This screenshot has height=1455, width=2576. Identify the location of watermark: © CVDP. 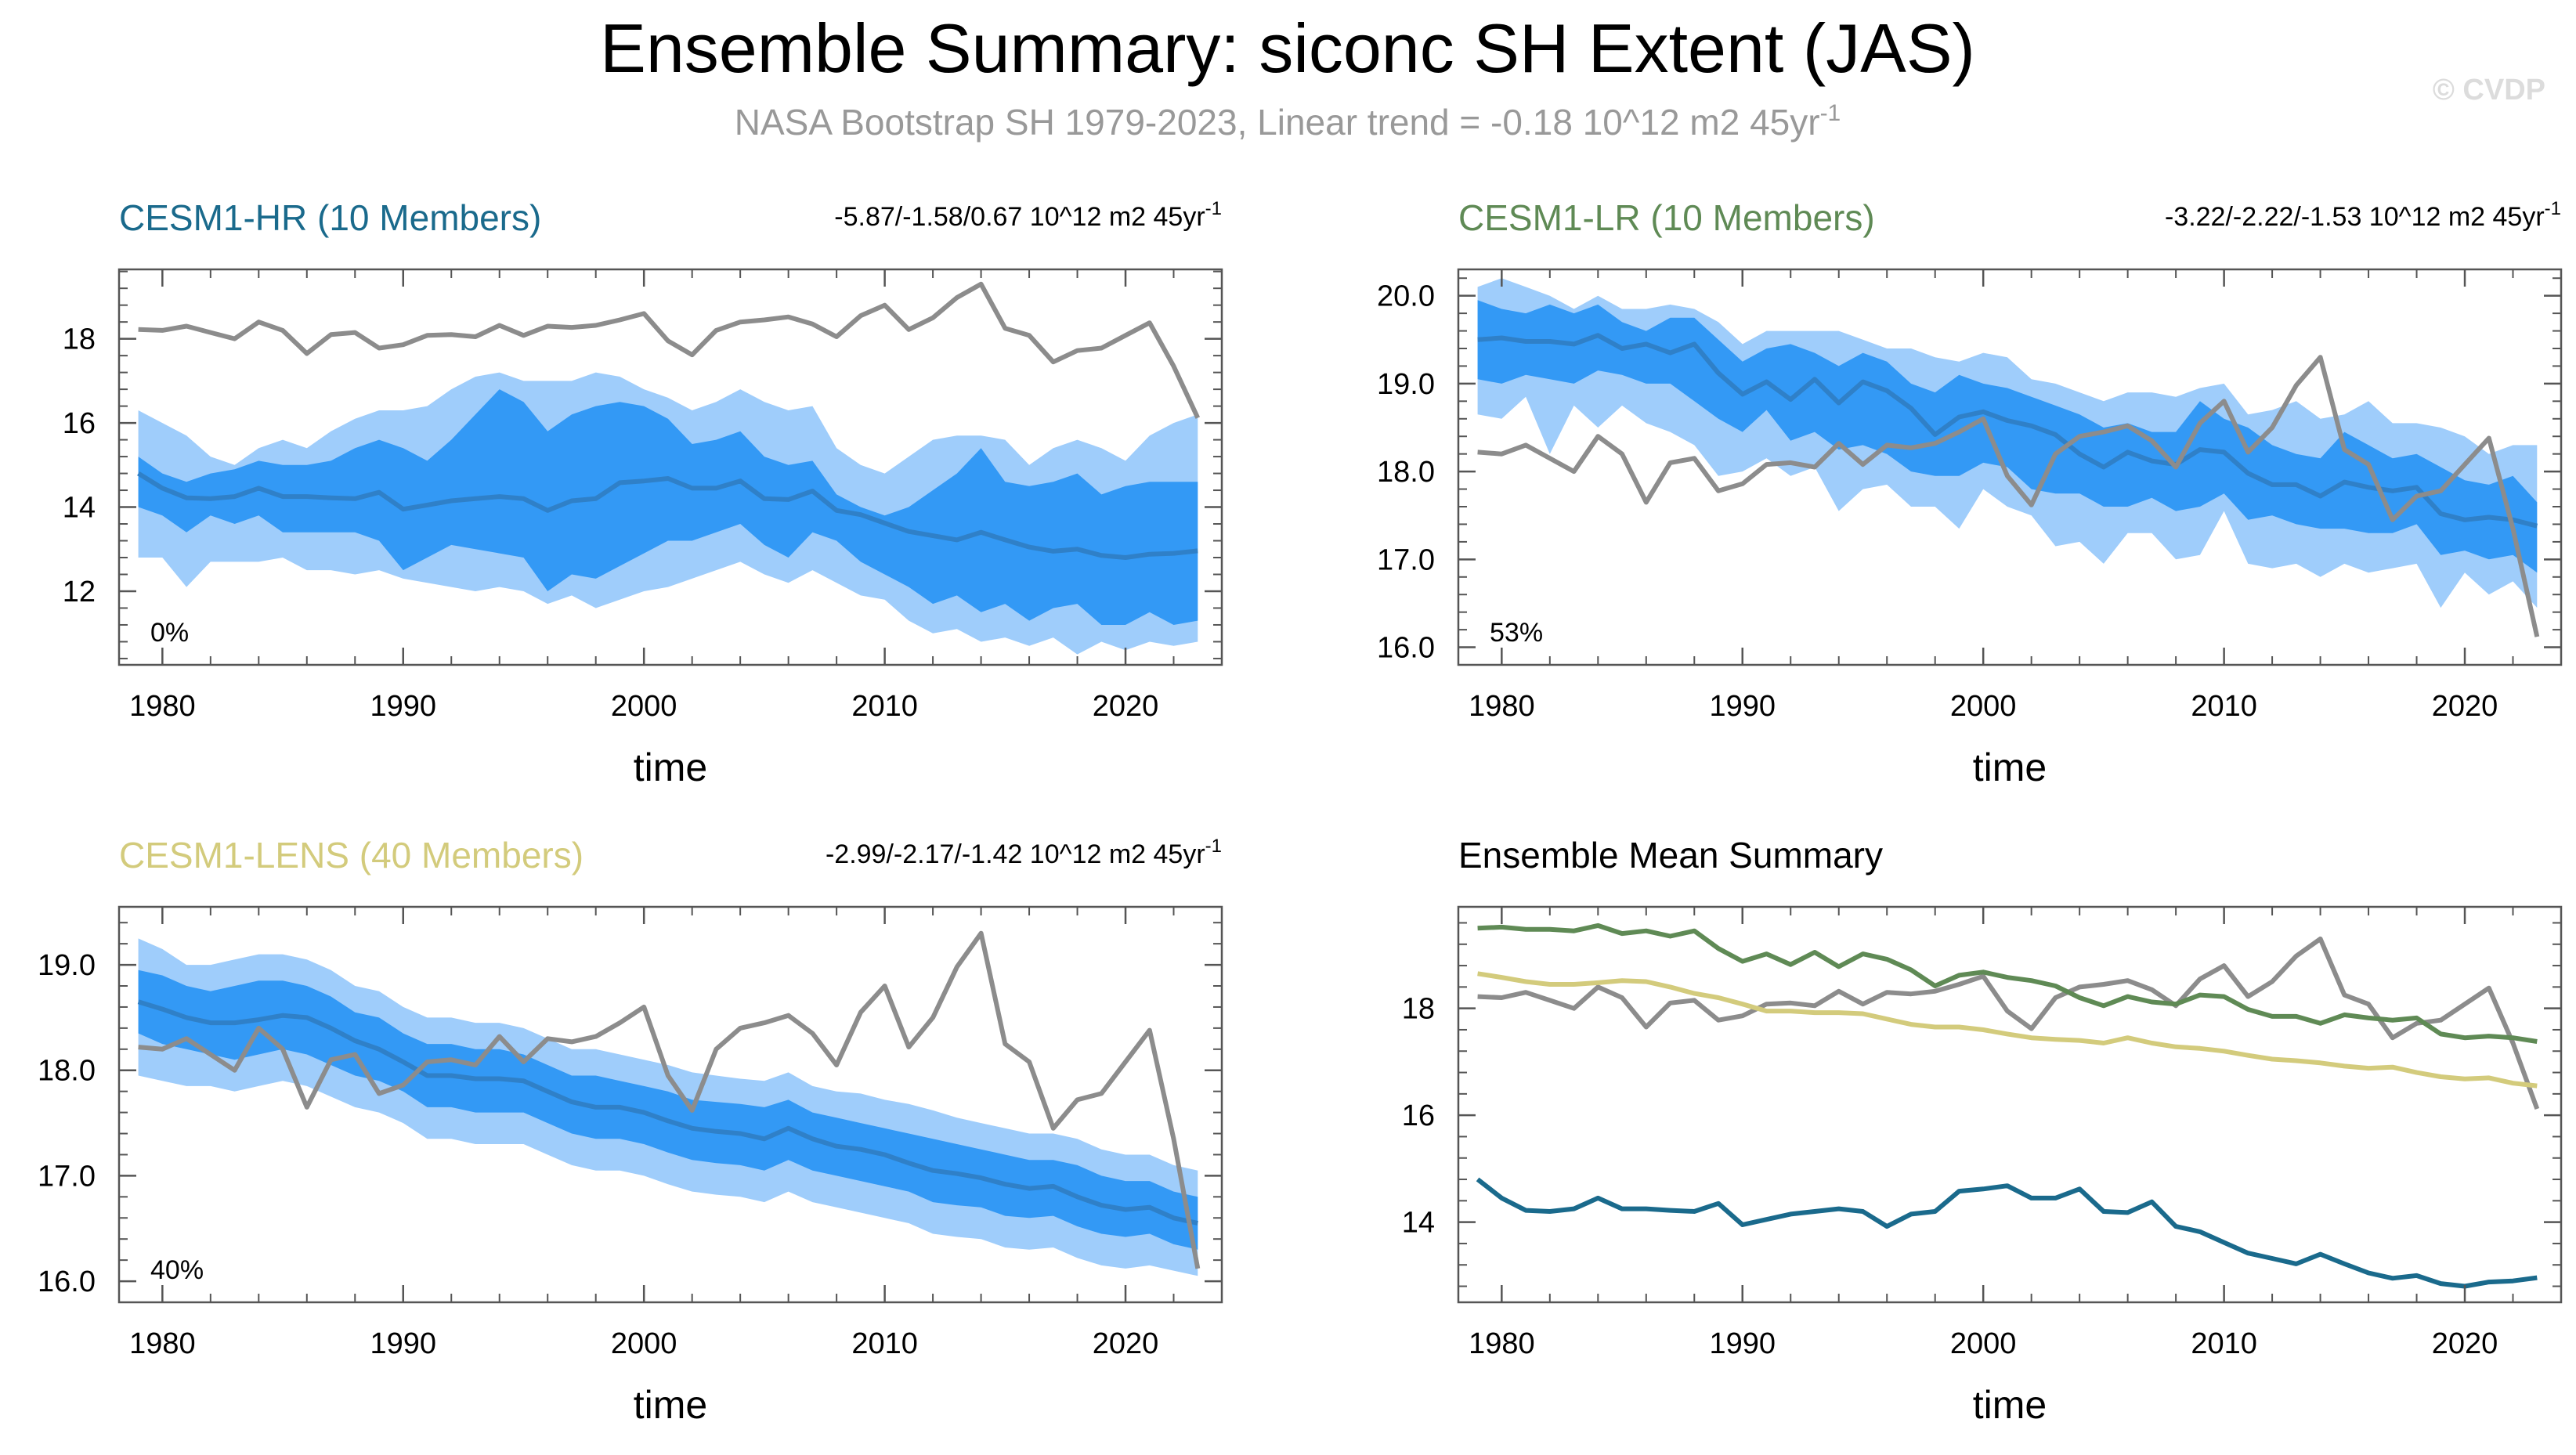
(2489, 90).